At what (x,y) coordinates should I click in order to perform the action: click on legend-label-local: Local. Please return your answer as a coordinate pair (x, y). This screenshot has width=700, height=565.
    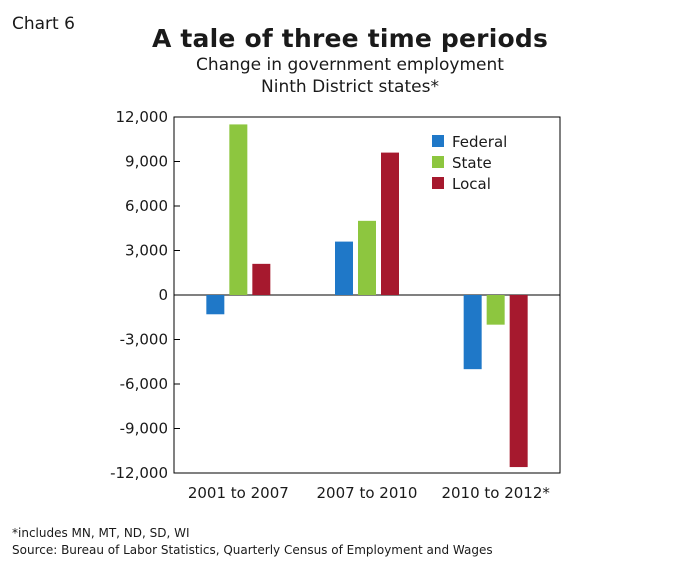
    Looking at the image, I should click on (471, 184).